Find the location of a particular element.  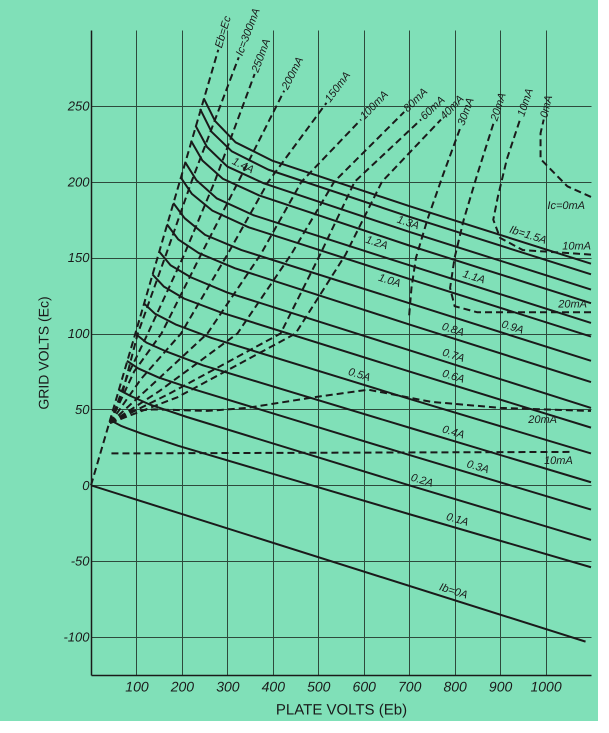

y-tick-label: 0 is located at coordinates (86, 485).